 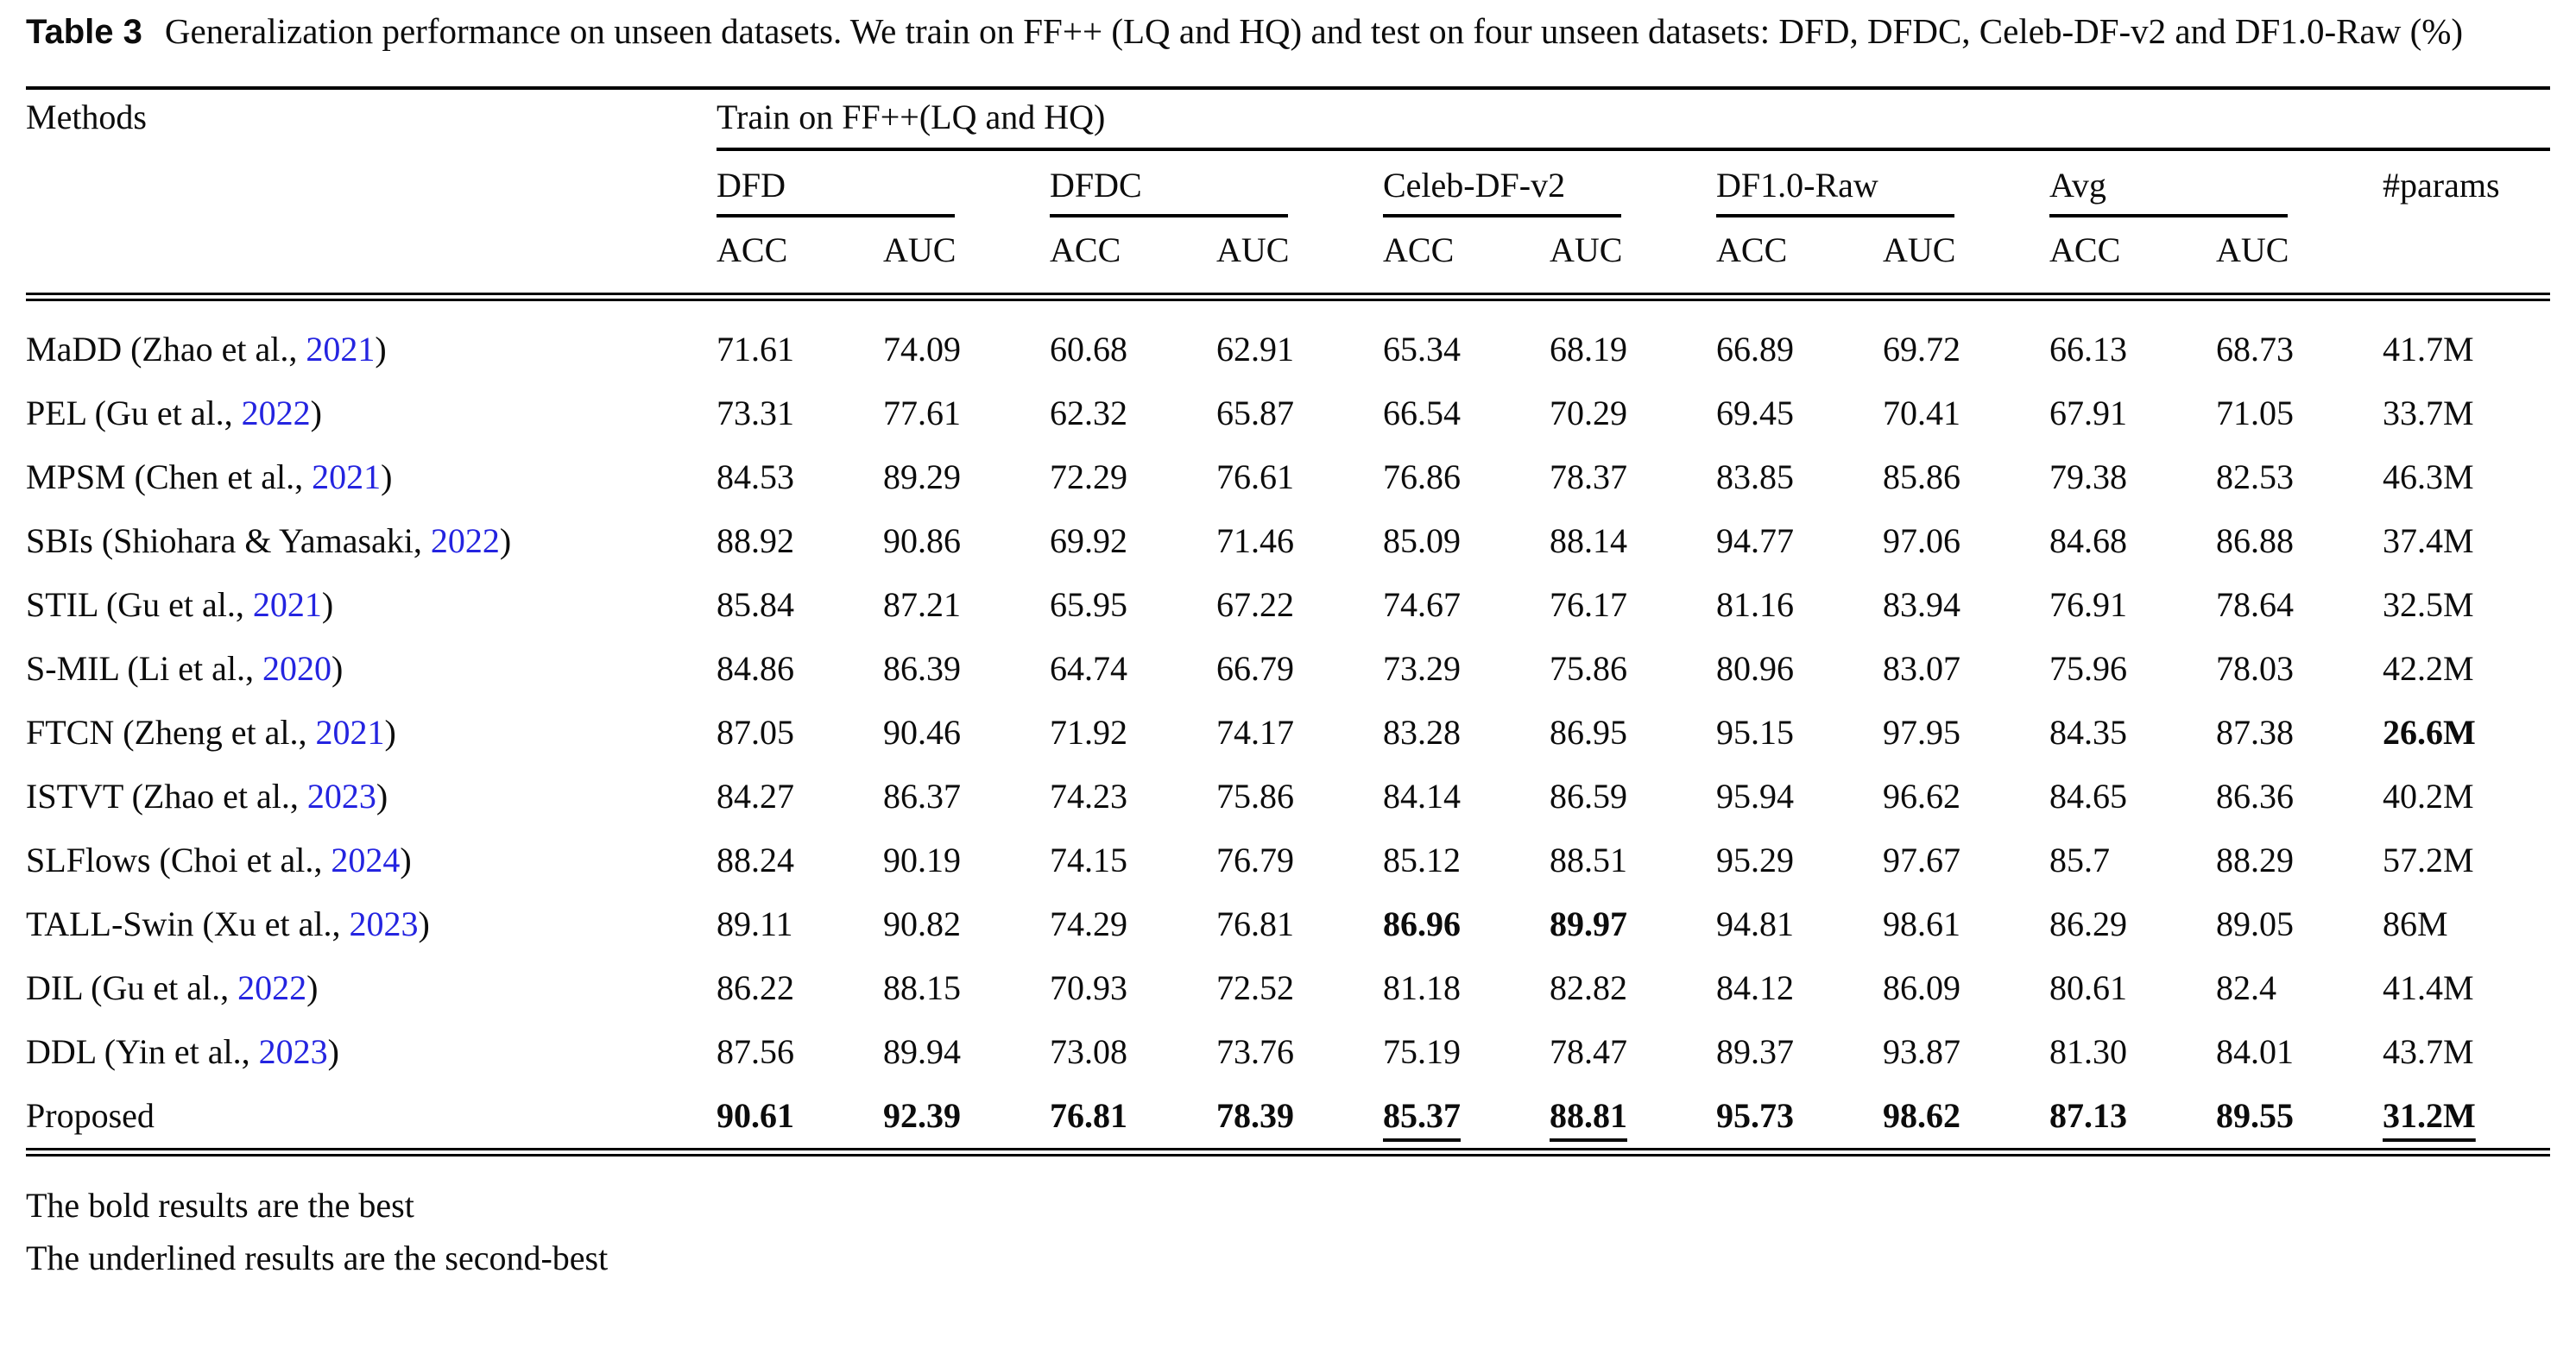 I want to click on value-cell: 83.94, so click(x=1921, y=604).